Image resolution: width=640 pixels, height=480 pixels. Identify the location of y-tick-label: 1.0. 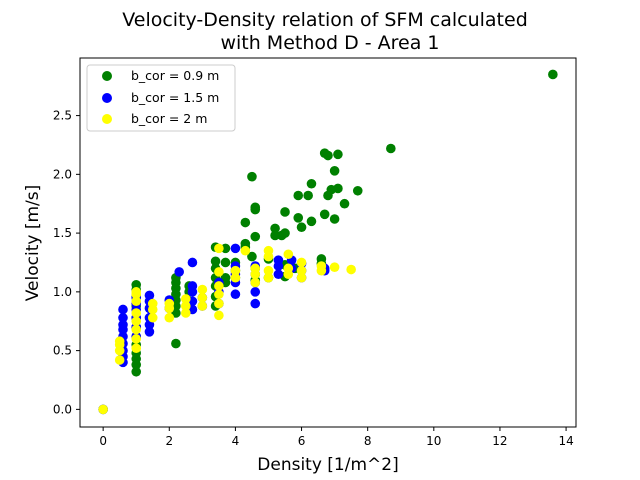
(62, 292).